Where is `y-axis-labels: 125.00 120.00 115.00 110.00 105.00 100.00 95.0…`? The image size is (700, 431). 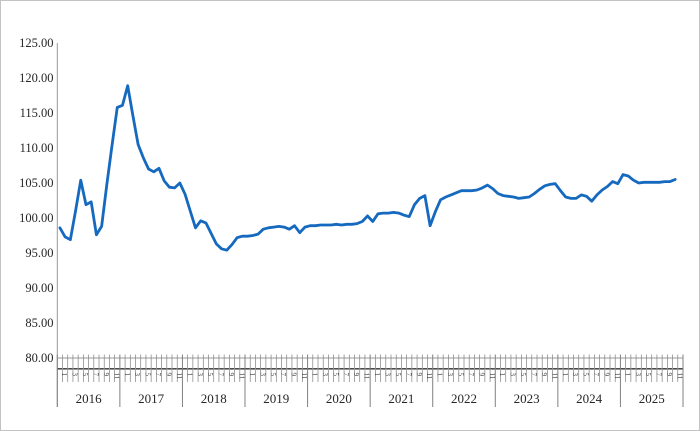 y-axis-labels: 125.00 120.00 115.00 110.00 105.00 100.00 95.0… is located at coordinates (36, 200).